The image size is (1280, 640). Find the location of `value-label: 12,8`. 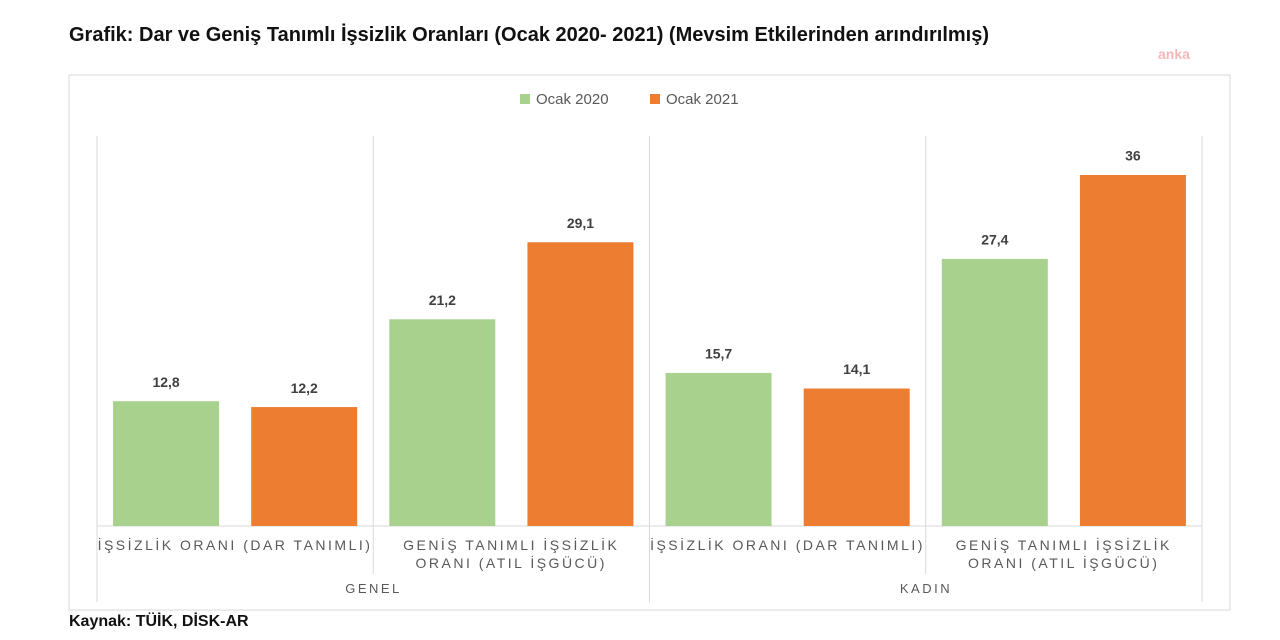

value-label: 12,8 is located at coordinates (165, 382).